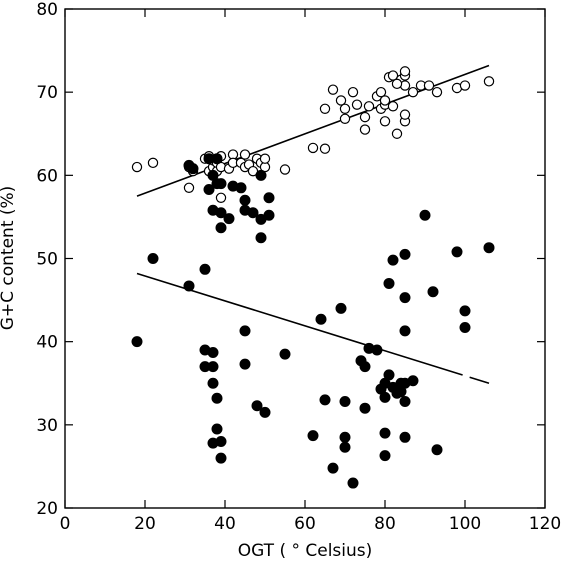 This screenshot has width=566, height=564. I want to click on trend-line-open, so click(313, 130).